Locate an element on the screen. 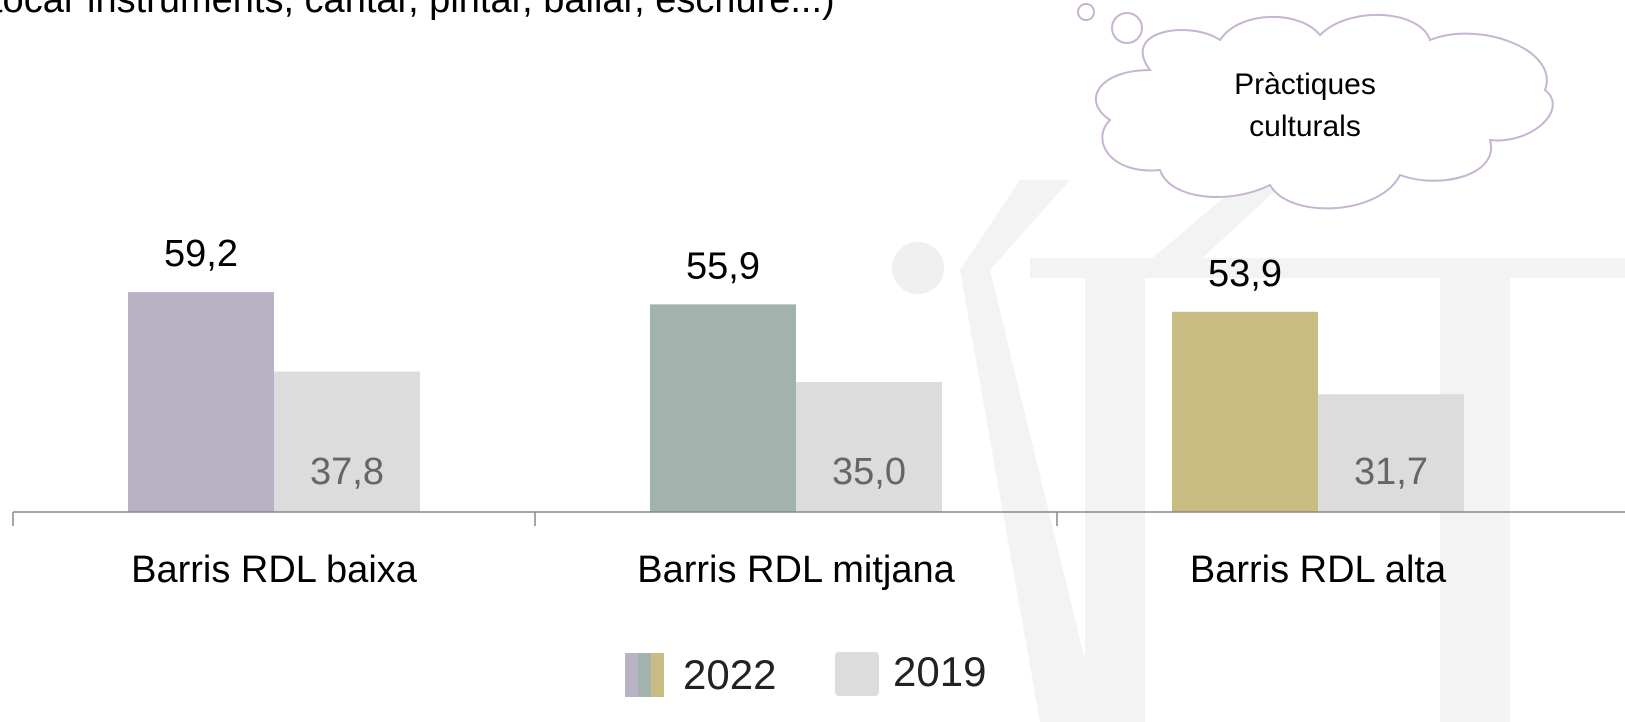 This screenshot has height=722, width=1625. data-label: 31,7 is located at coordinates (1391, 472).